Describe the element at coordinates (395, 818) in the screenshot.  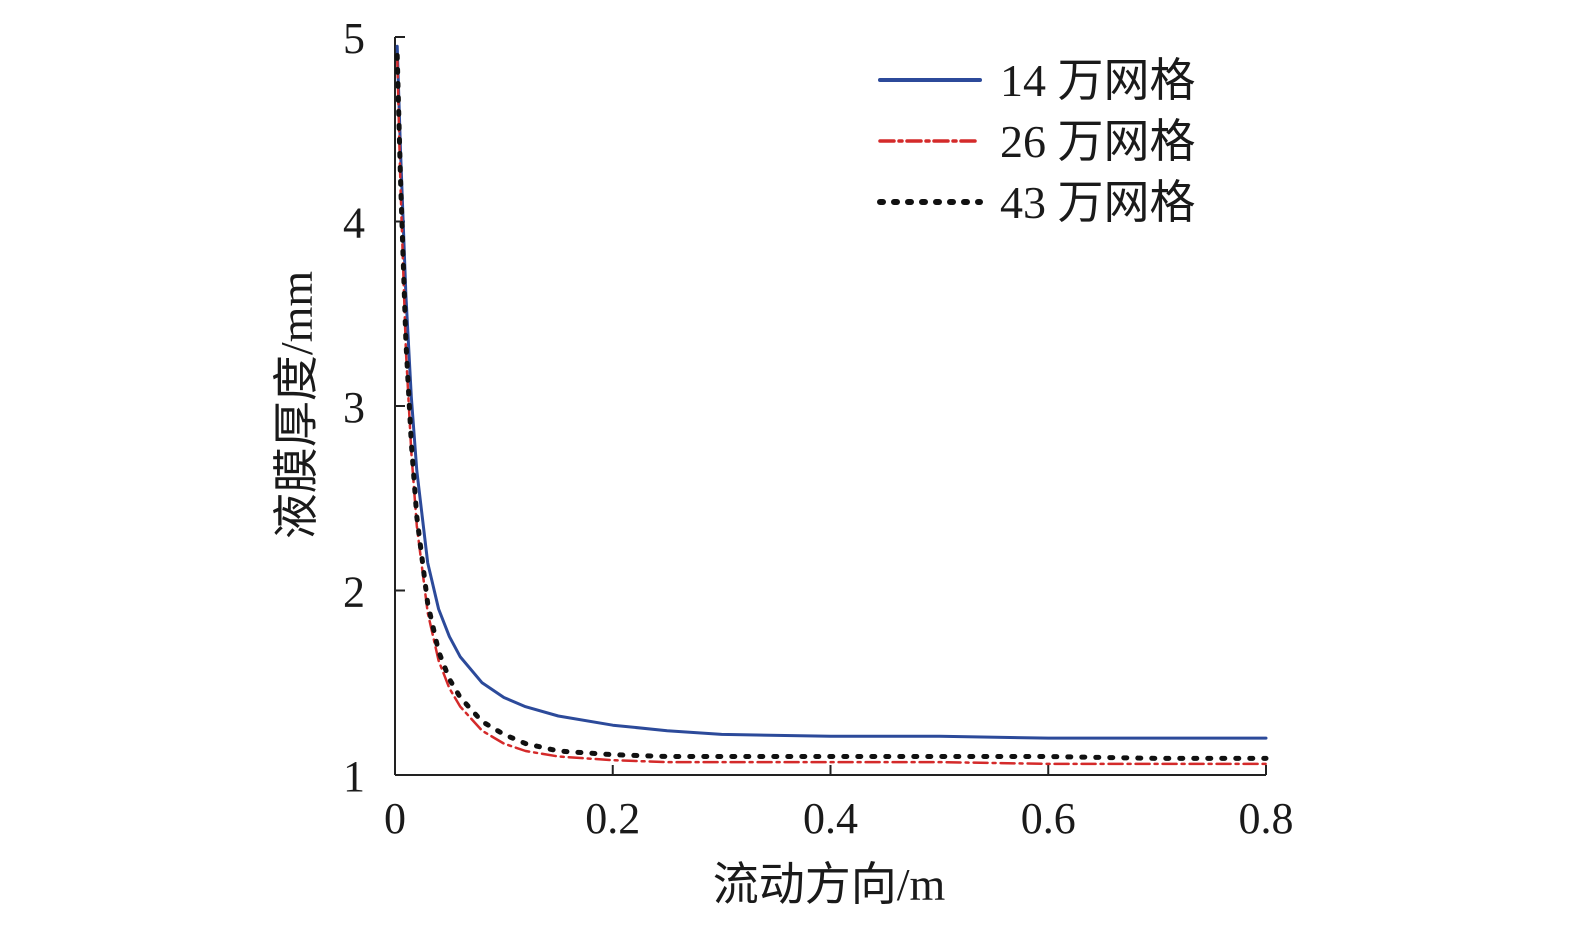
I see `x-tick-label: 0` at that location.